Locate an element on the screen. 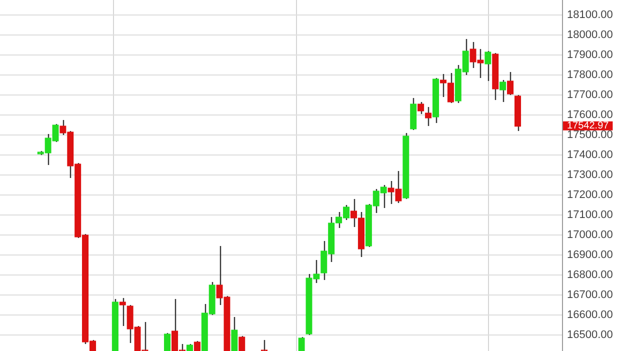  y-tick-label: 16500.00 is located at coordinates (590, 335).